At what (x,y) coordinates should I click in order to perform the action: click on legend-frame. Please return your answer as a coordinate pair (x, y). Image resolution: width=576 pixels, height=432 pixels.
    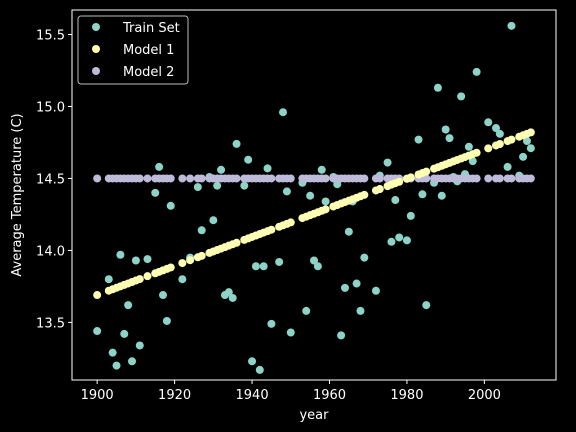
    Looking at the image, I should click on (133, 50).